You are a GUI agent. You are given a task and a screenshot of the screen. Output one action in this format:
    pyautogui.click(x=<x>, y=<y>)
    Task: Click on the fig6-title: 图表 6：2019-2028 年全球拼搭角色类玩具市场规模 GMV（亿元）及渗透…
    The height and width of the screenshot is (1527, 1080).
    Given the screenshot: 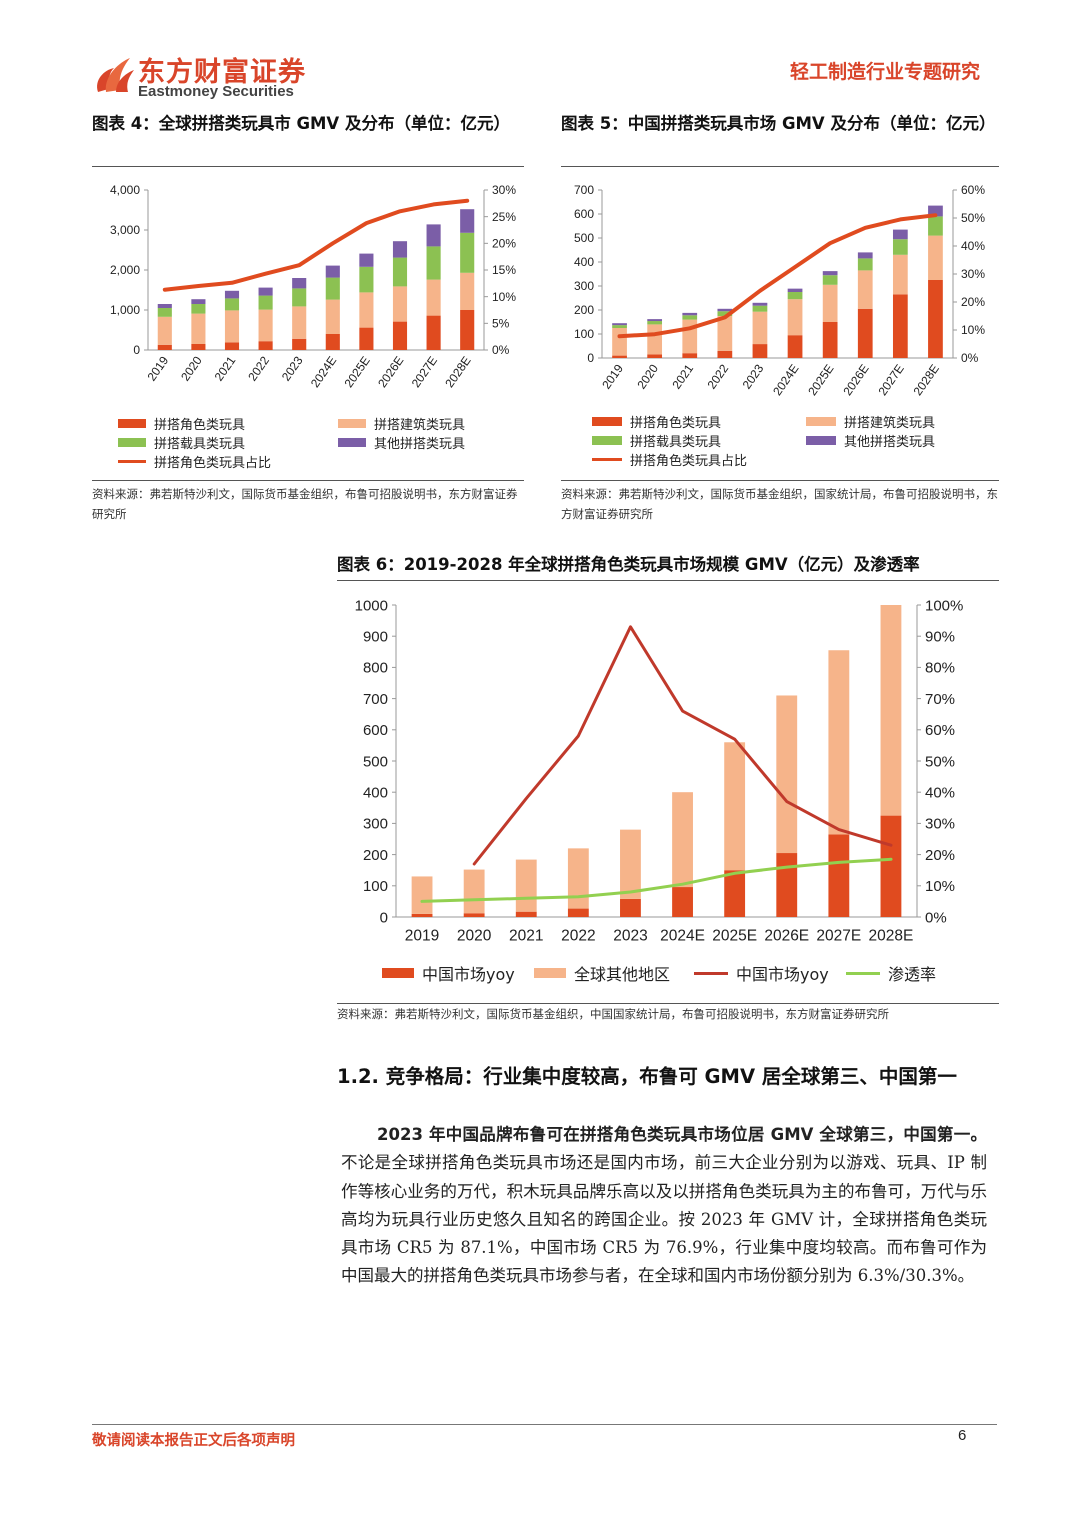 What is the action you would take?
    pyautogui.click(x=628, y=564)
    